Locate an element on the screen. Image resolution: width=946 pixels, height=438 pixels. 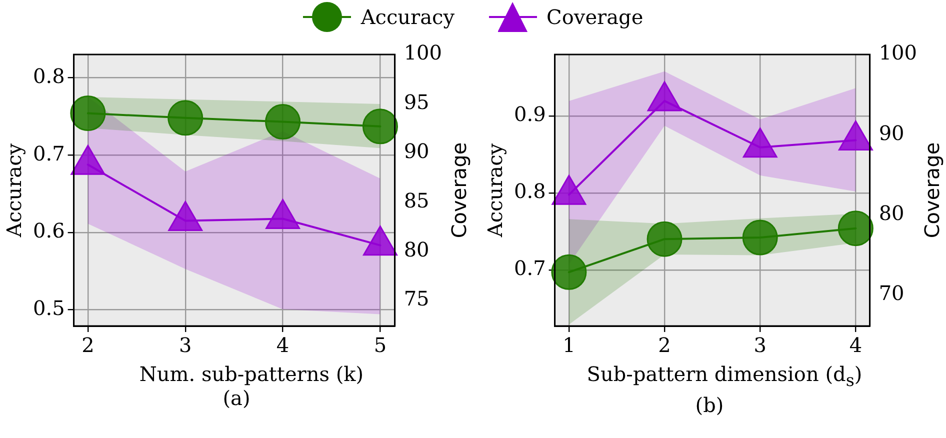
y2-tick-label: 70 is located at coordinates (891, 292).